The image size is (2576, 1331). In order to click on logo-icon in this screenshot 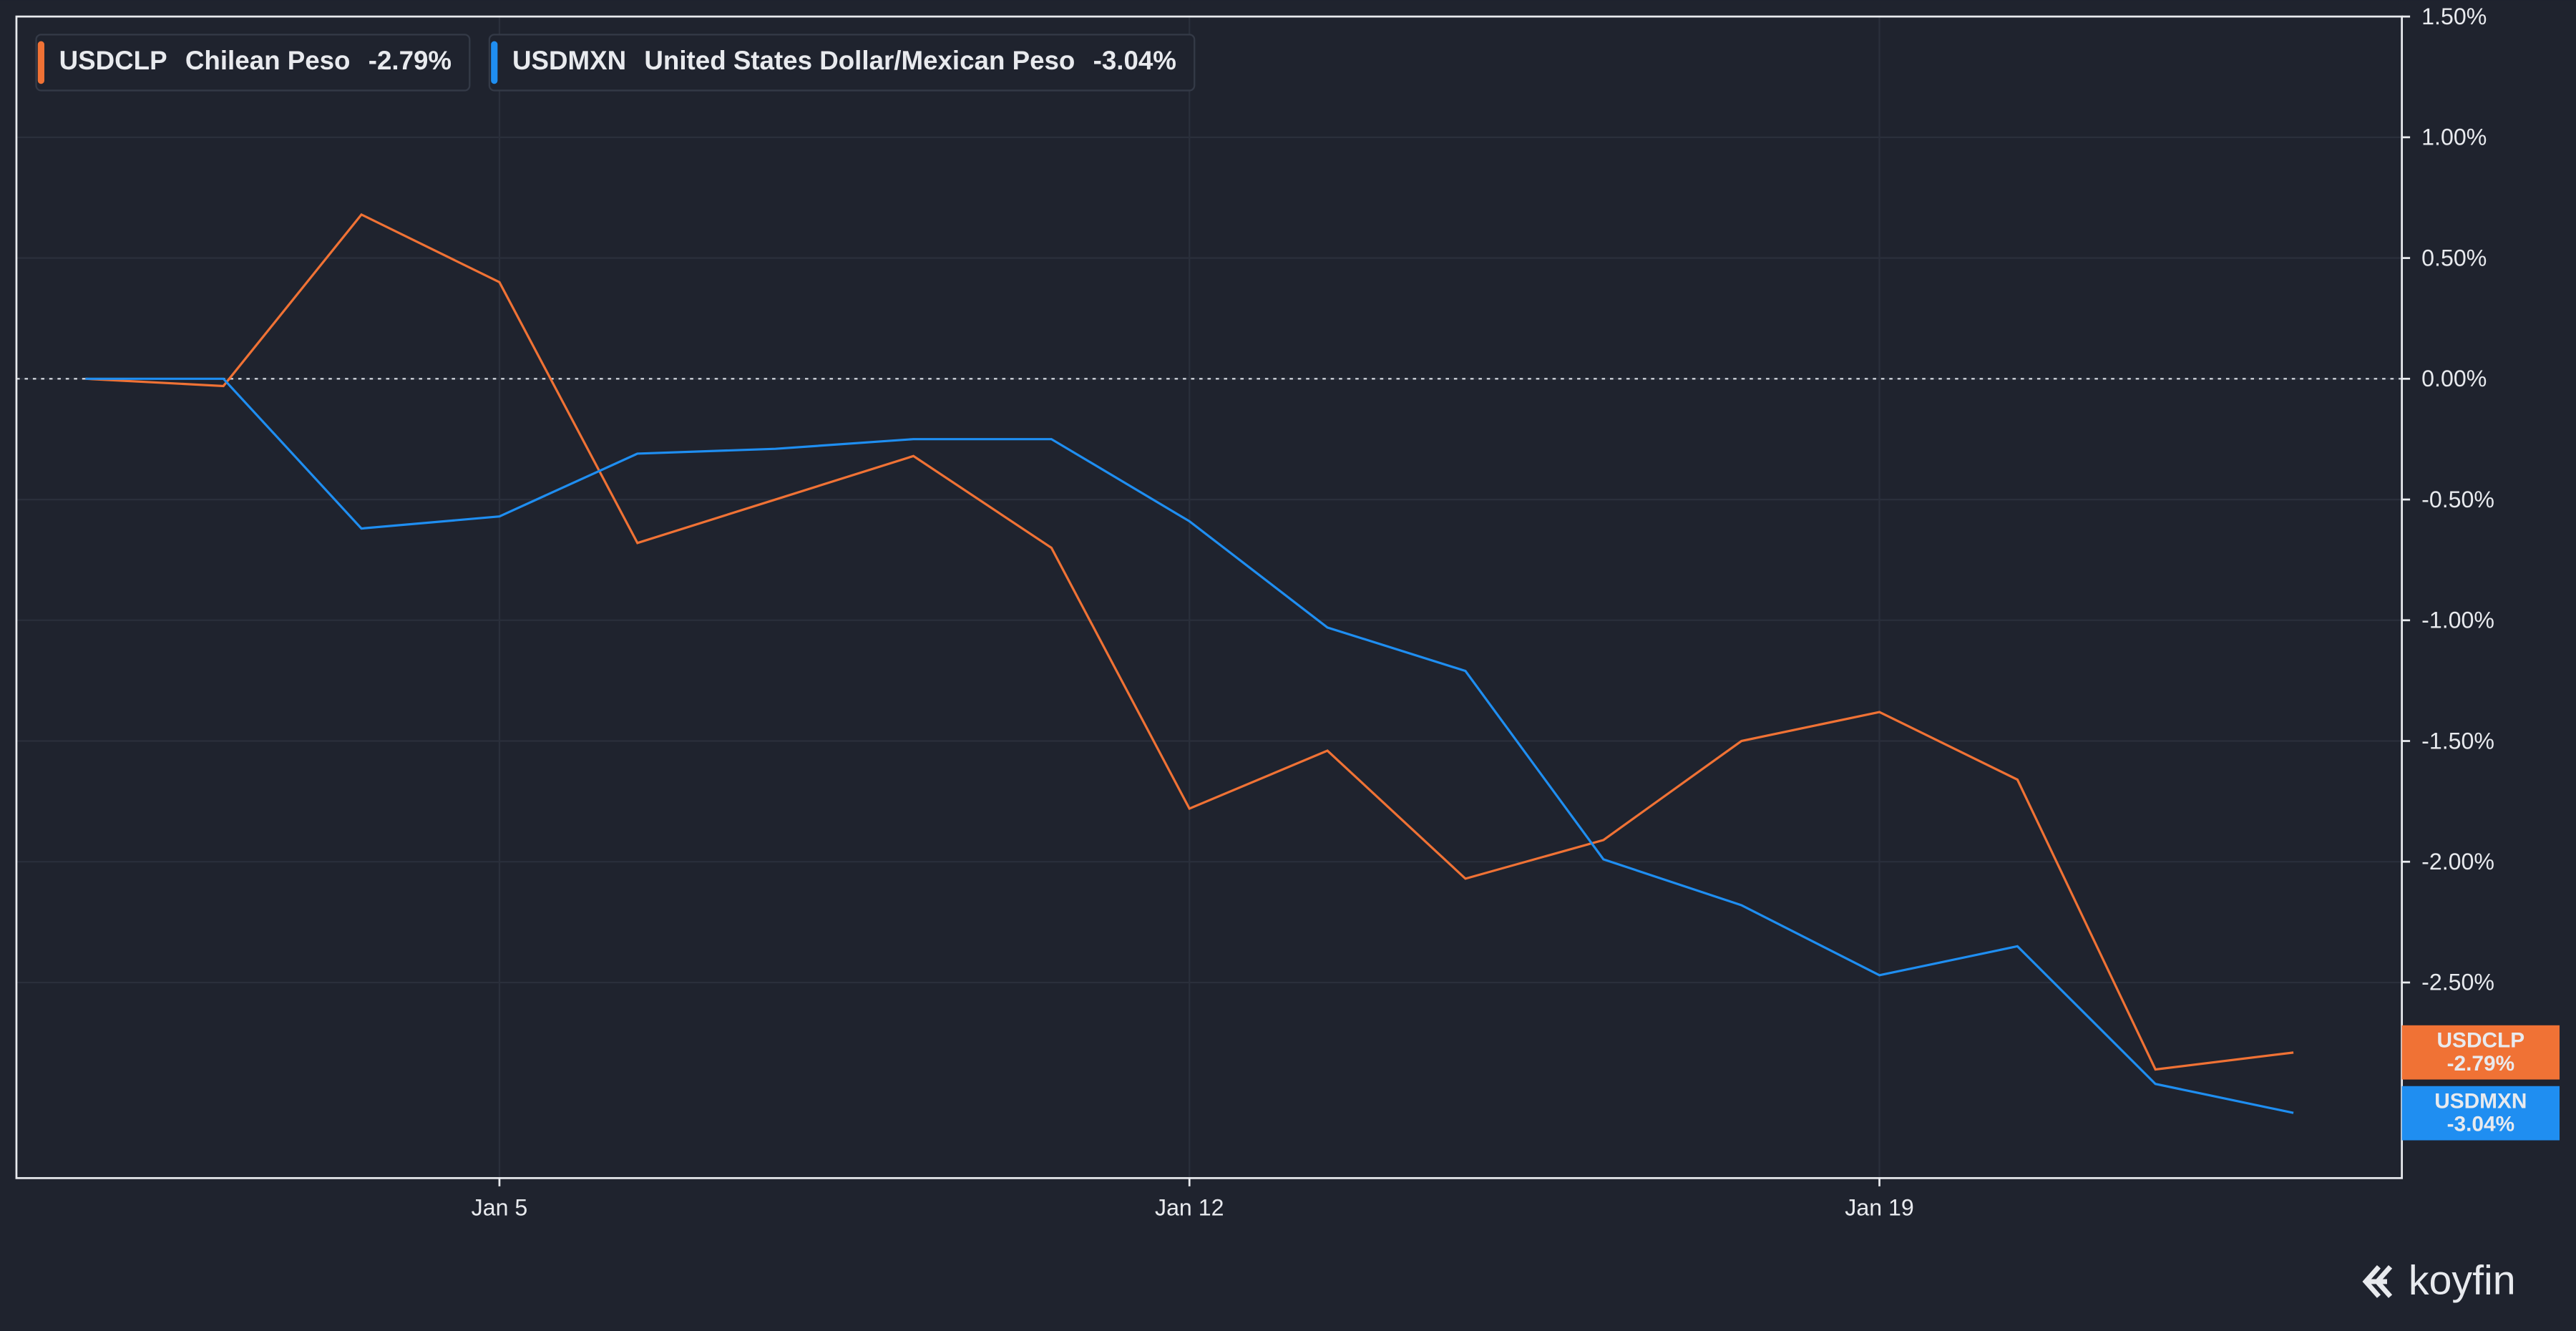, I will do `click(2377, 1281)`.